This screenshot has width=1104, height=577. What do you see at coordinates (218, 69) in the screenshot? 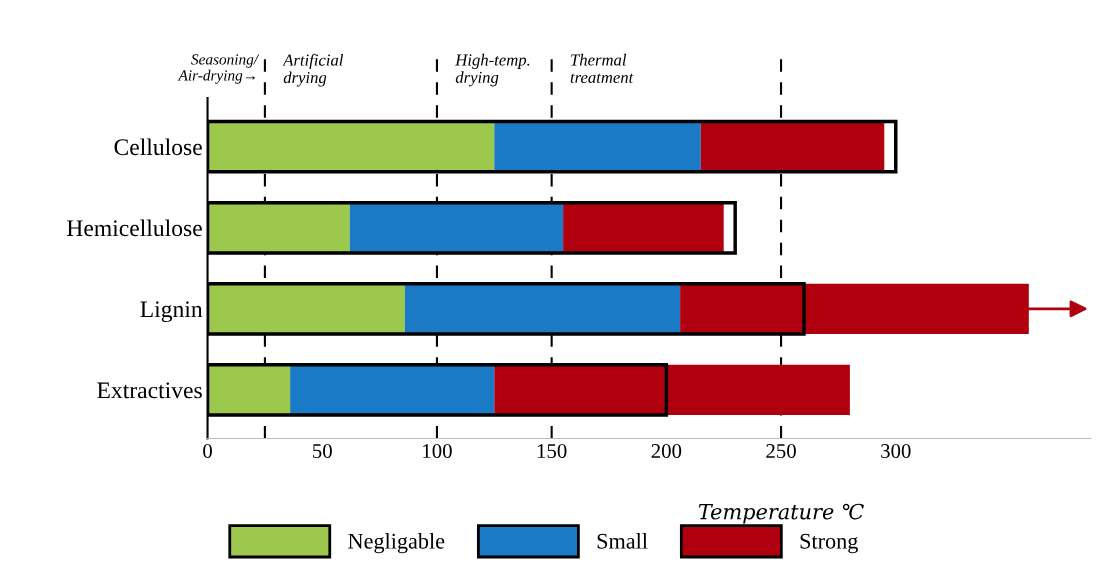
I see `annotation: Seasoning/ Air-drying→` at bounding box center [218, 69].